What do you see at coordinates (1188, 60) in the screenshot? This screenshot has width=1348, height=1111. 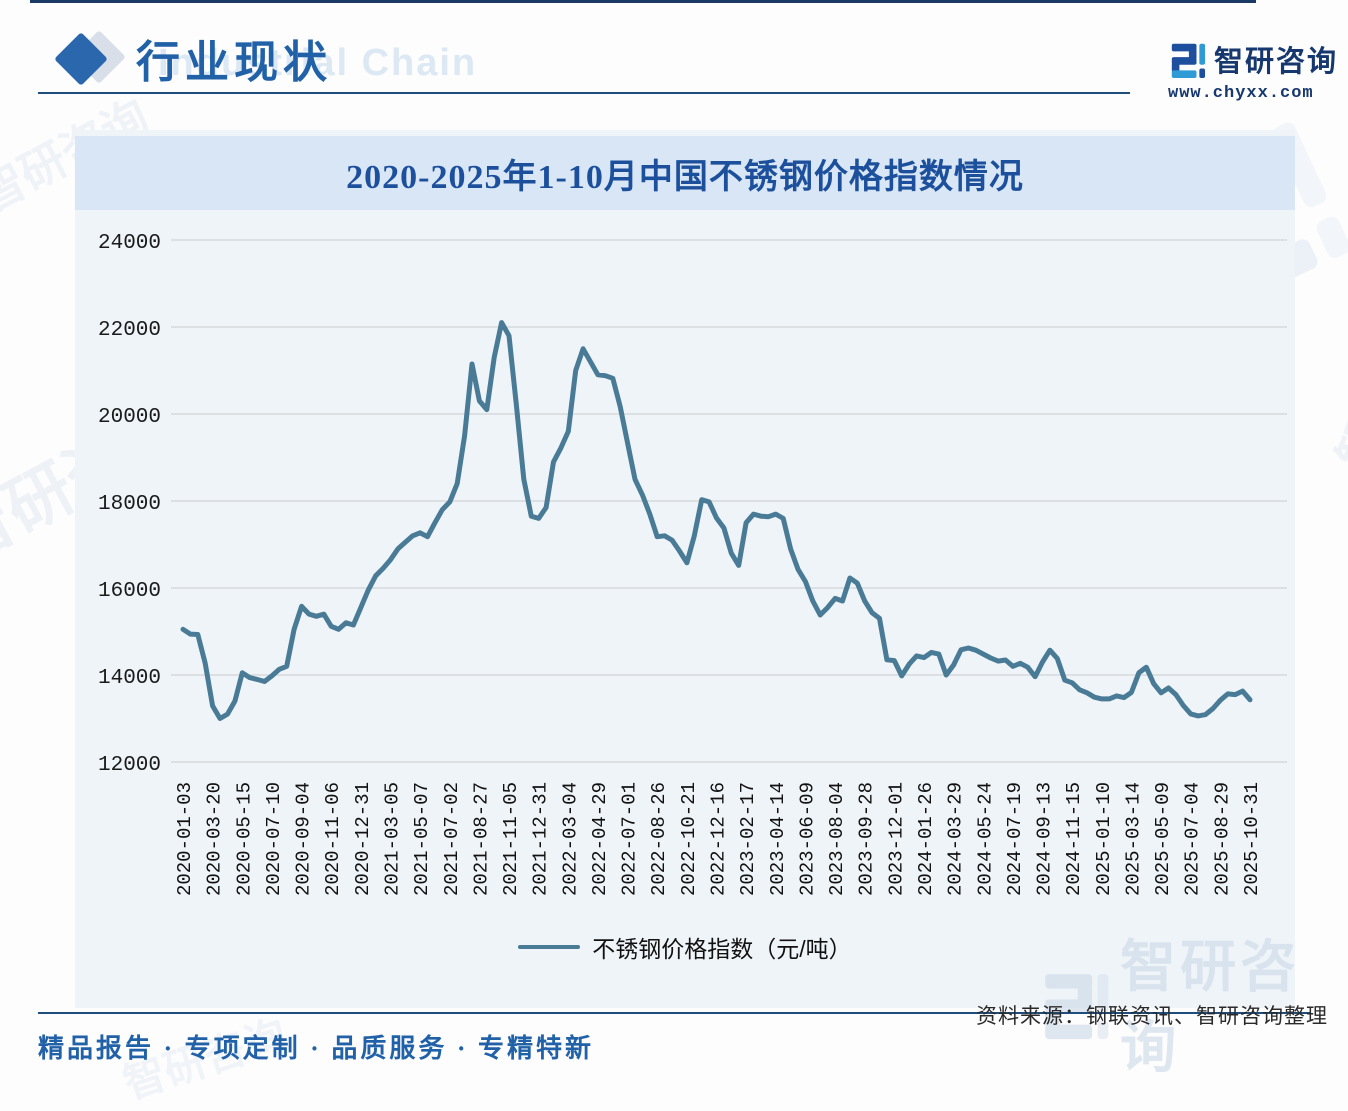 I see `brand-logo-icon` at bounding box center [1188, 60].